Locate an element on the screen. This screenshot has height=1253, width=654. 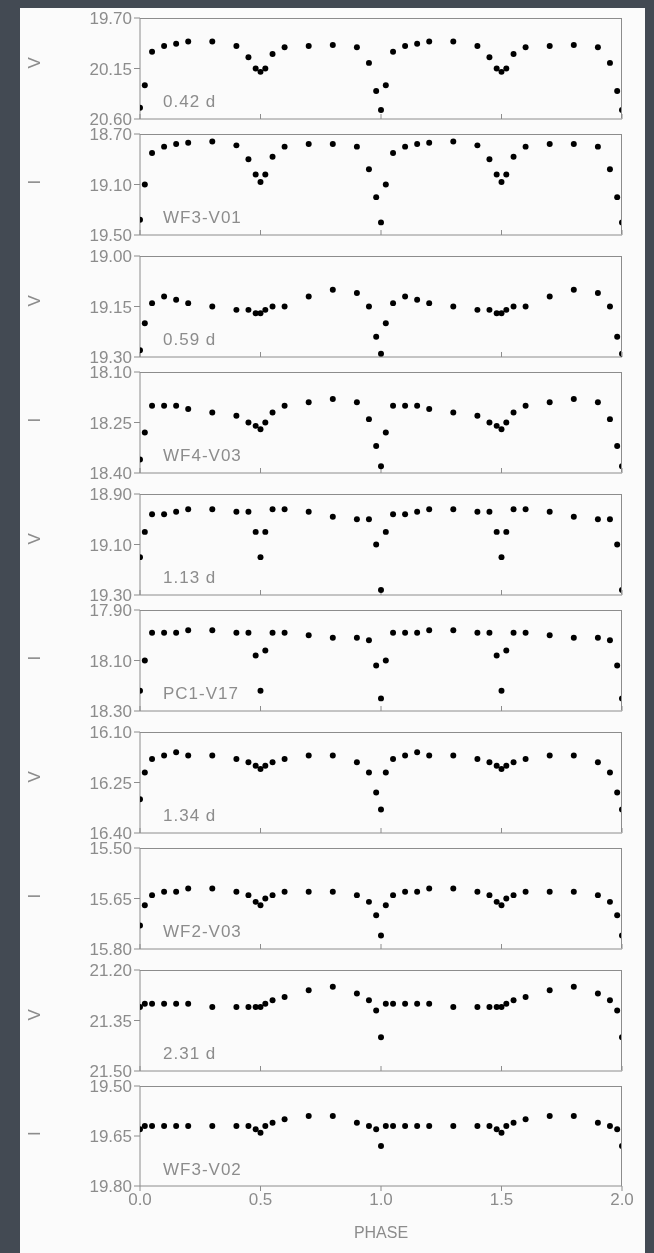
annotation: 0.59 d is located at coordinates (190, 340).